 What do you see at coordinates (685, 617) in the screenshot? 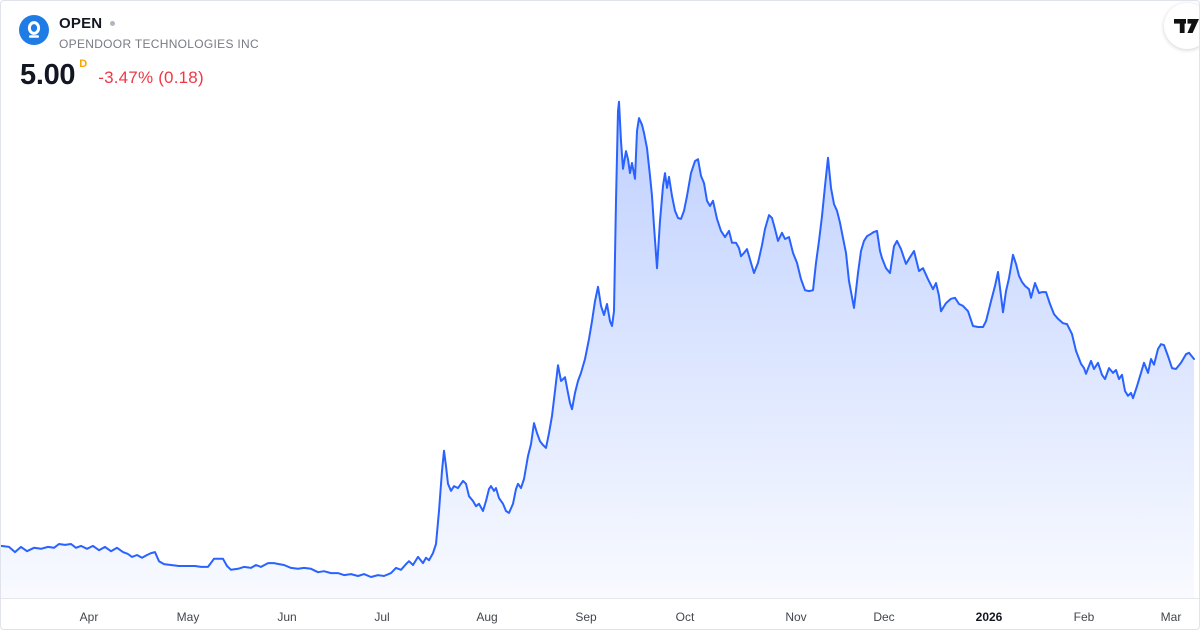
I see `x-axis-label: Oct` at bounding box center [685, 617].